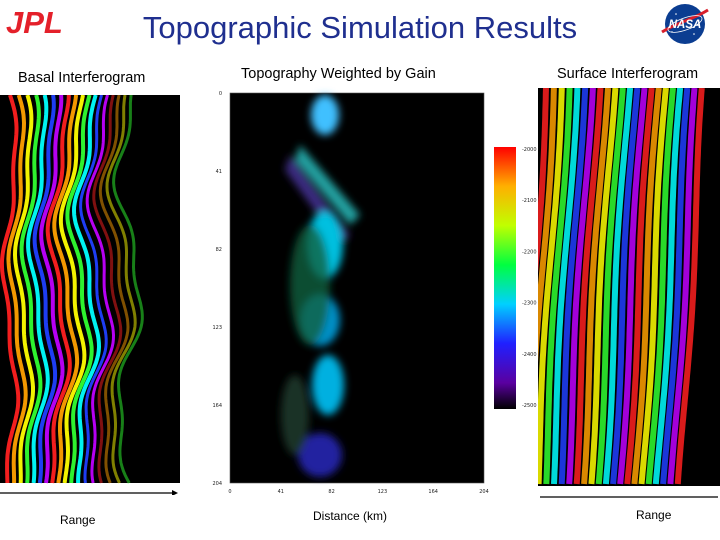  What do you see at coordinates (338, 74) in the screenshot?
I see `panel-title-topography: Topography Weighted by Gain` at bounding box center [338, 74].